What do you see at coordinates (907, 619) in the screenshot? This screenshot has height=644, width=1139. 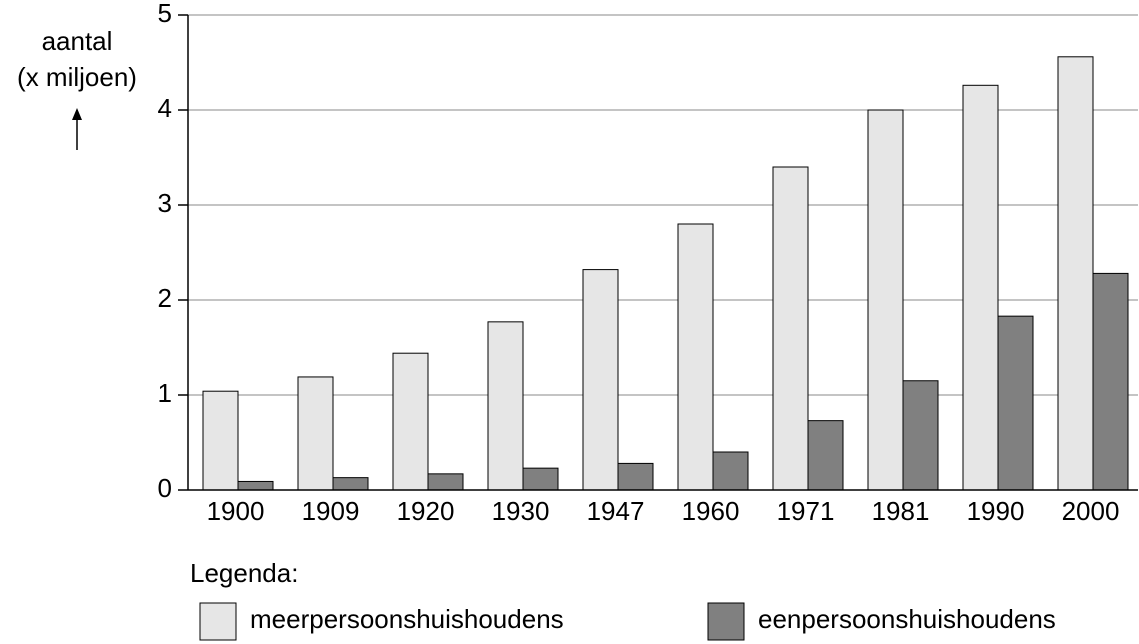 I see `legend-label: eenpersoonshuishoudens` at bounding box center [907, 619].